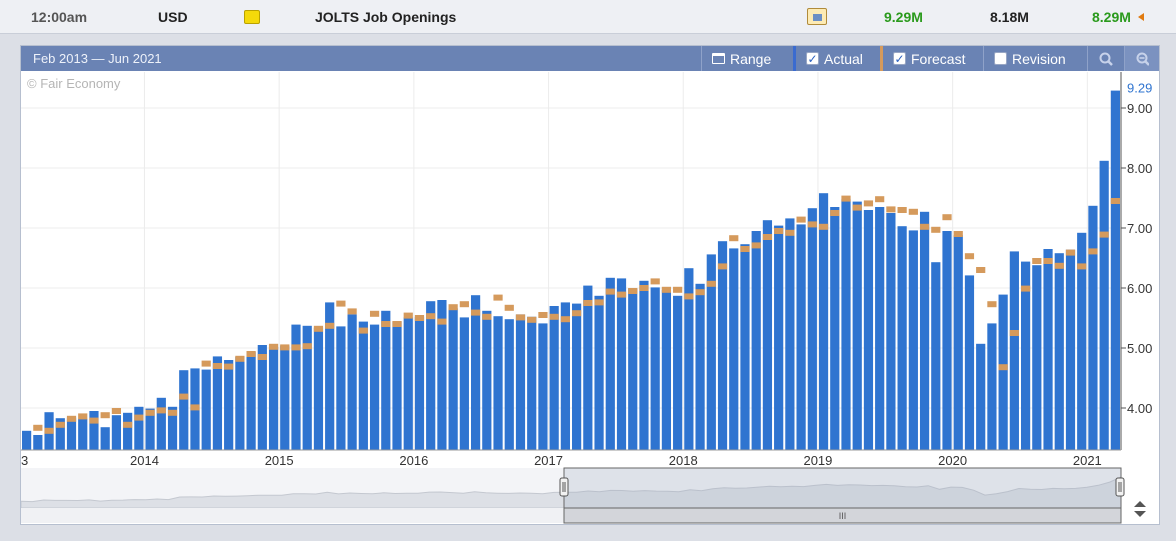 This screenshot has width=1176, height=541. Describe the element at coordinates (386, 17) in the screenshot. I see `event-title: JOLTS Job Openings` at that location.